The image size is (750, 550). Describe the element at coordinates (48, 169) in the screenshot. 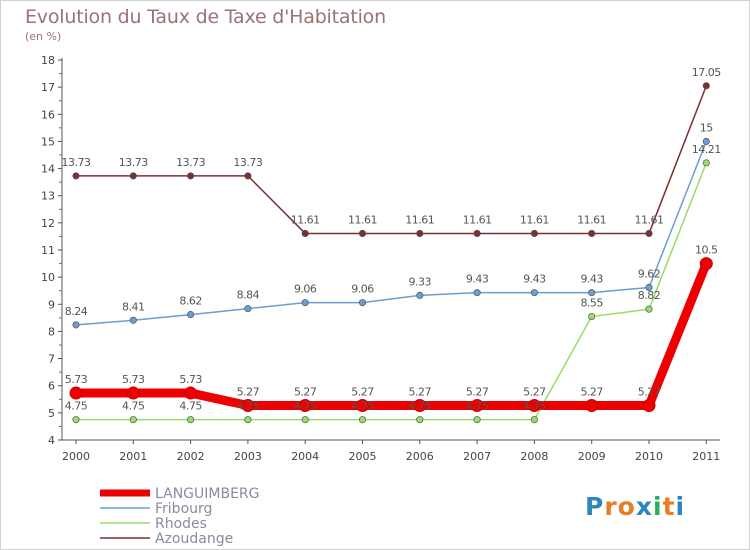

I see `y-tick-label: 14` at that location.